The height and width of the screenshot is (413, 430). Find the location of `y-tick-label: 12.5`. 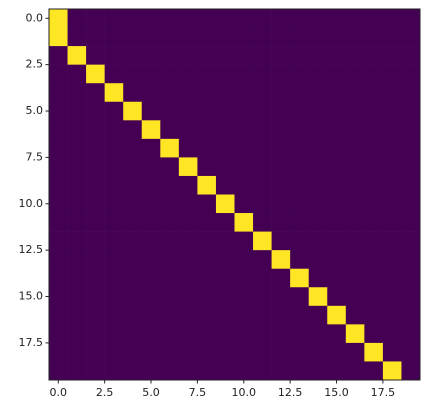

y-tick-label: 12.5 is located at coordinates (31, 249).